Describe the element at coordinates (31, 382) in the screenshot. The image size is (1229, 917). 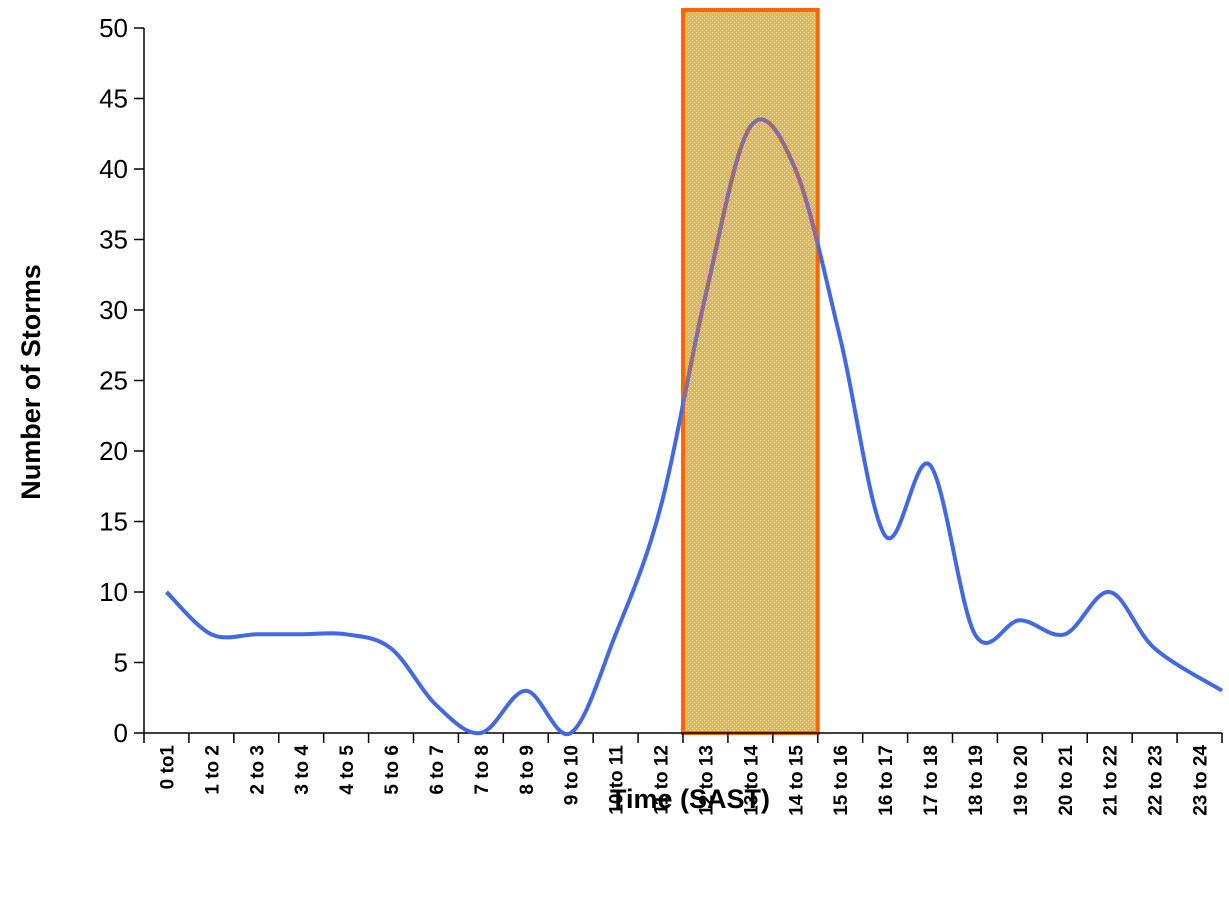
I see `y-axis-title: Number of Storms` at that location.